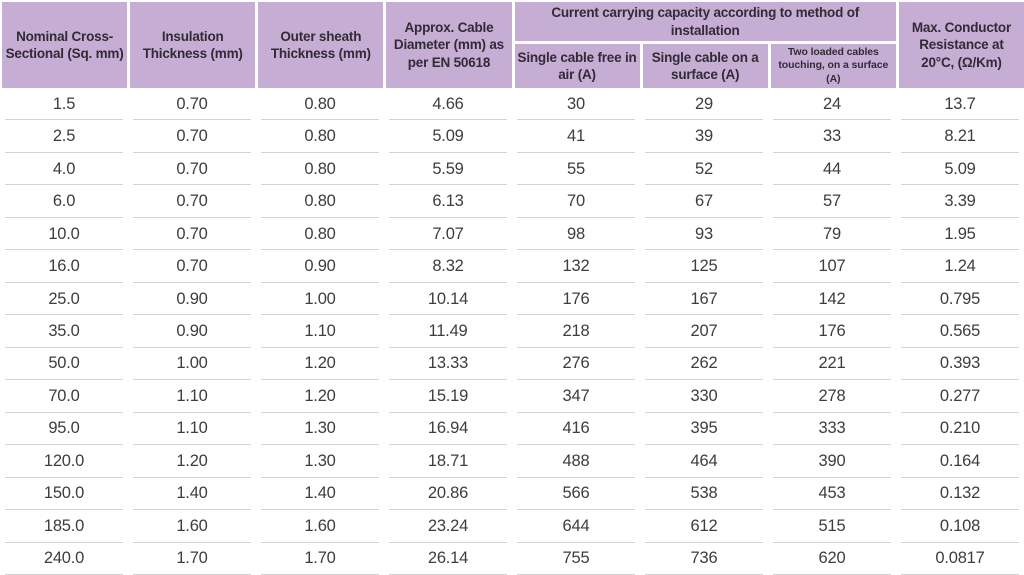  I want to click on table-cell: 0.795, so click(960, 299).